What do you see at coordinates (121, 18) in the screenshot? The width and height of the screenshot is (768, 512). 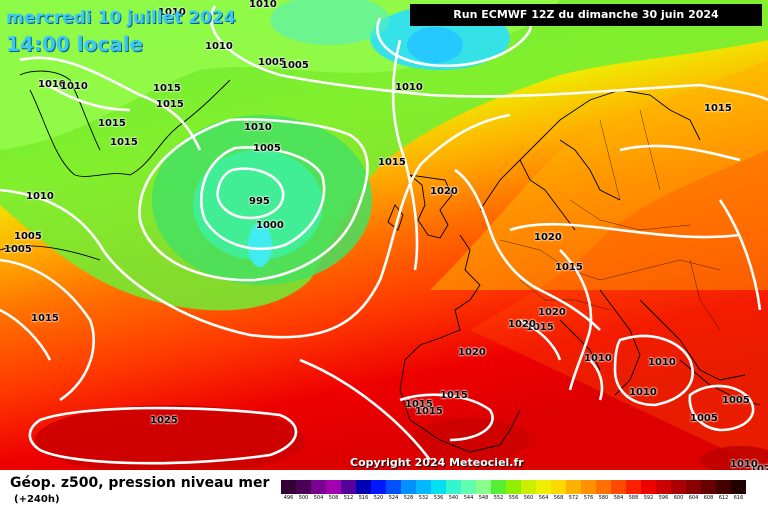 I see `chart-date: mercredi 10 juillet 2024` at bounding box center [121, 18].